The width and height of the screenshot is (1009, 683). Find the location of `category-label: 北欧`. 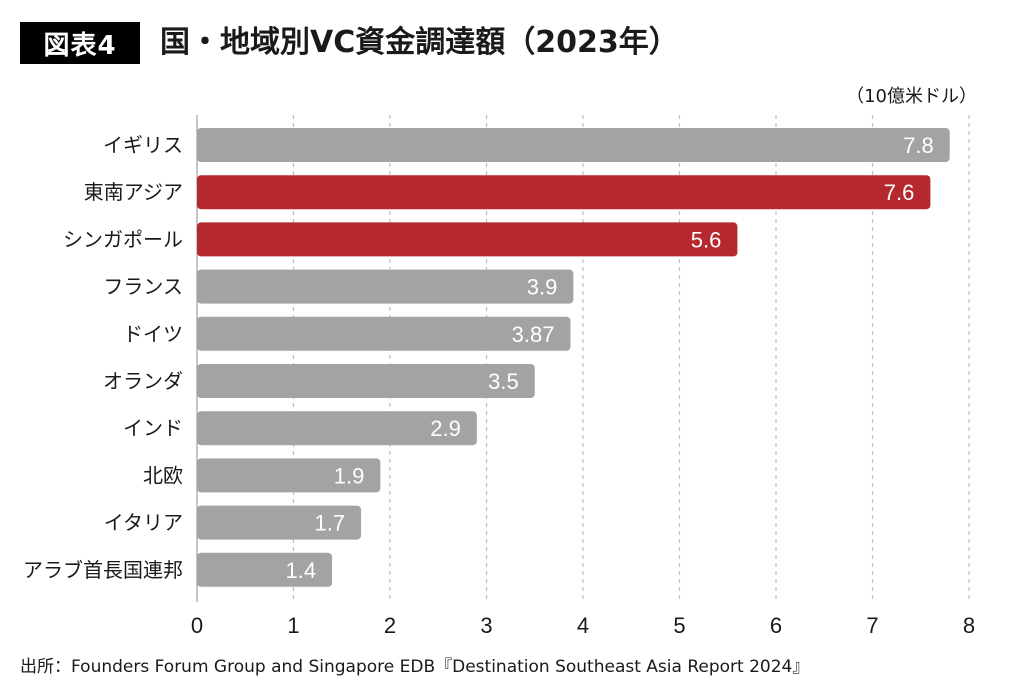

category-label: 北欧 is located at coordinates (163, 475).